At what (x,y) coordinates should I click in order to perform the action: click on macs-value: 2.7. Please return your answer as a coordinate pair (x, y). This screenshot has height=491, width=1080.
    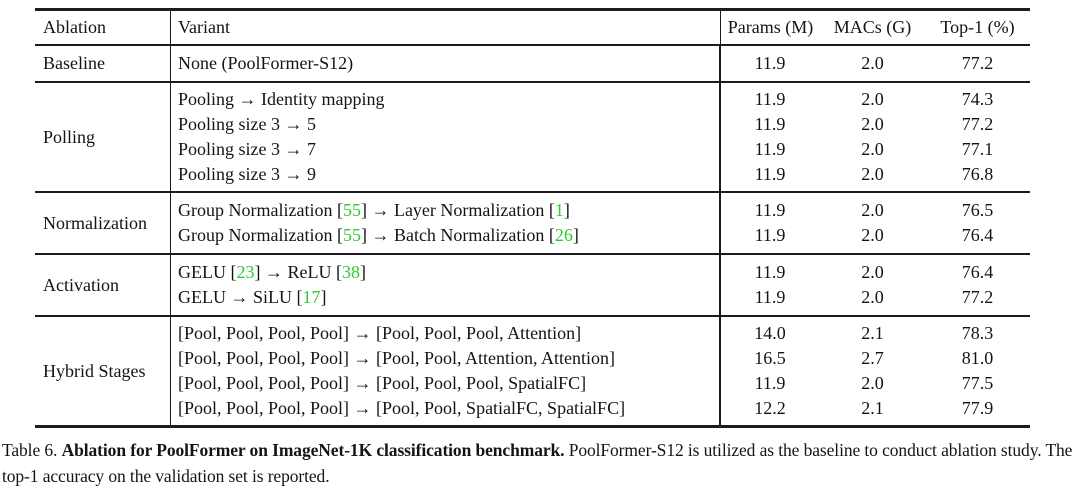
    Looking at the image, I should click on (872, 358).